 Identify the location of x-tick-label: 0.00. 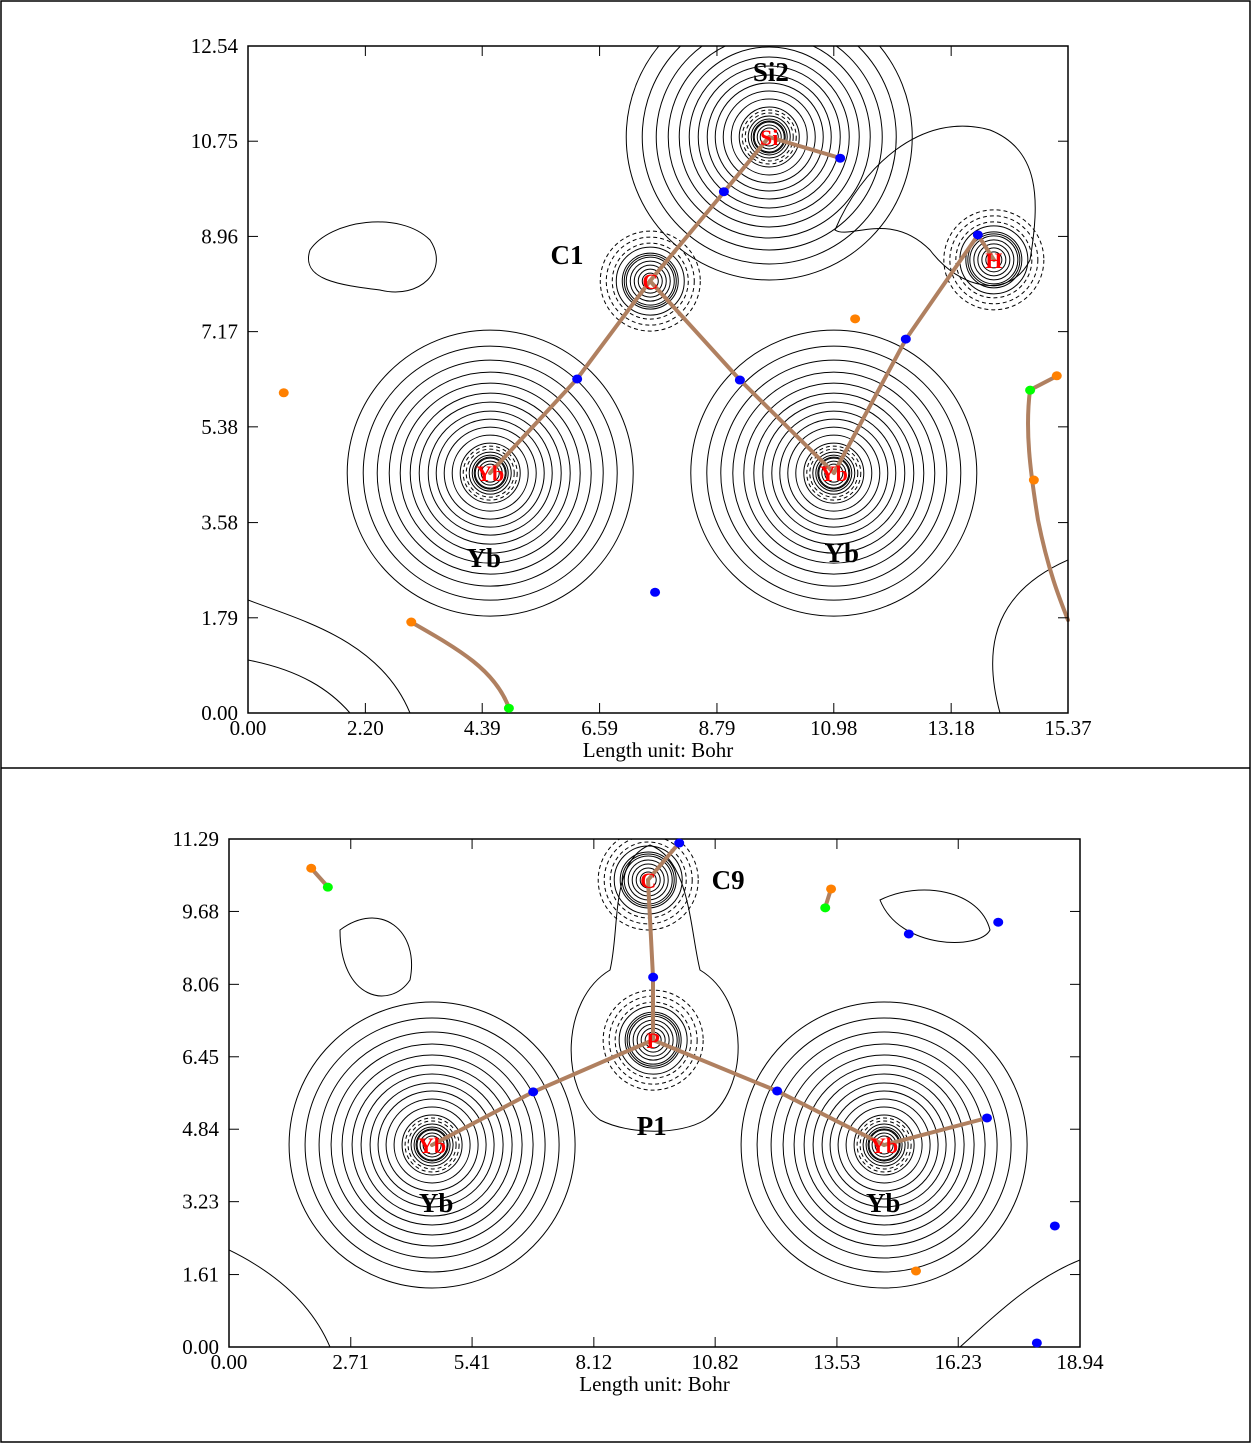
(248, 728).